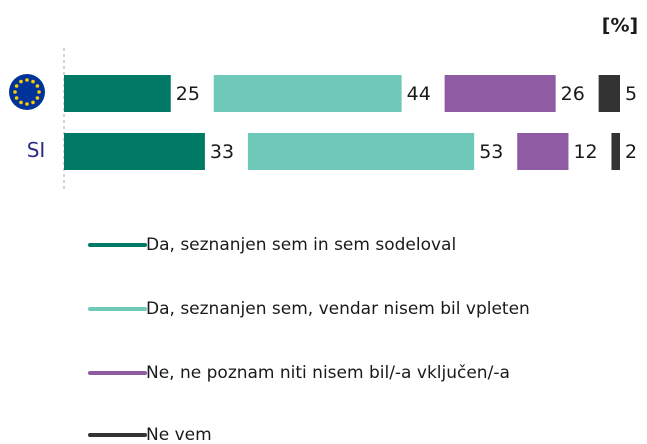 This screenshot has height=444, width=647. What do you see at coordinates (585, 152) in the screenshot?
I see `value-label: 12` at bounding box center [585, 152].